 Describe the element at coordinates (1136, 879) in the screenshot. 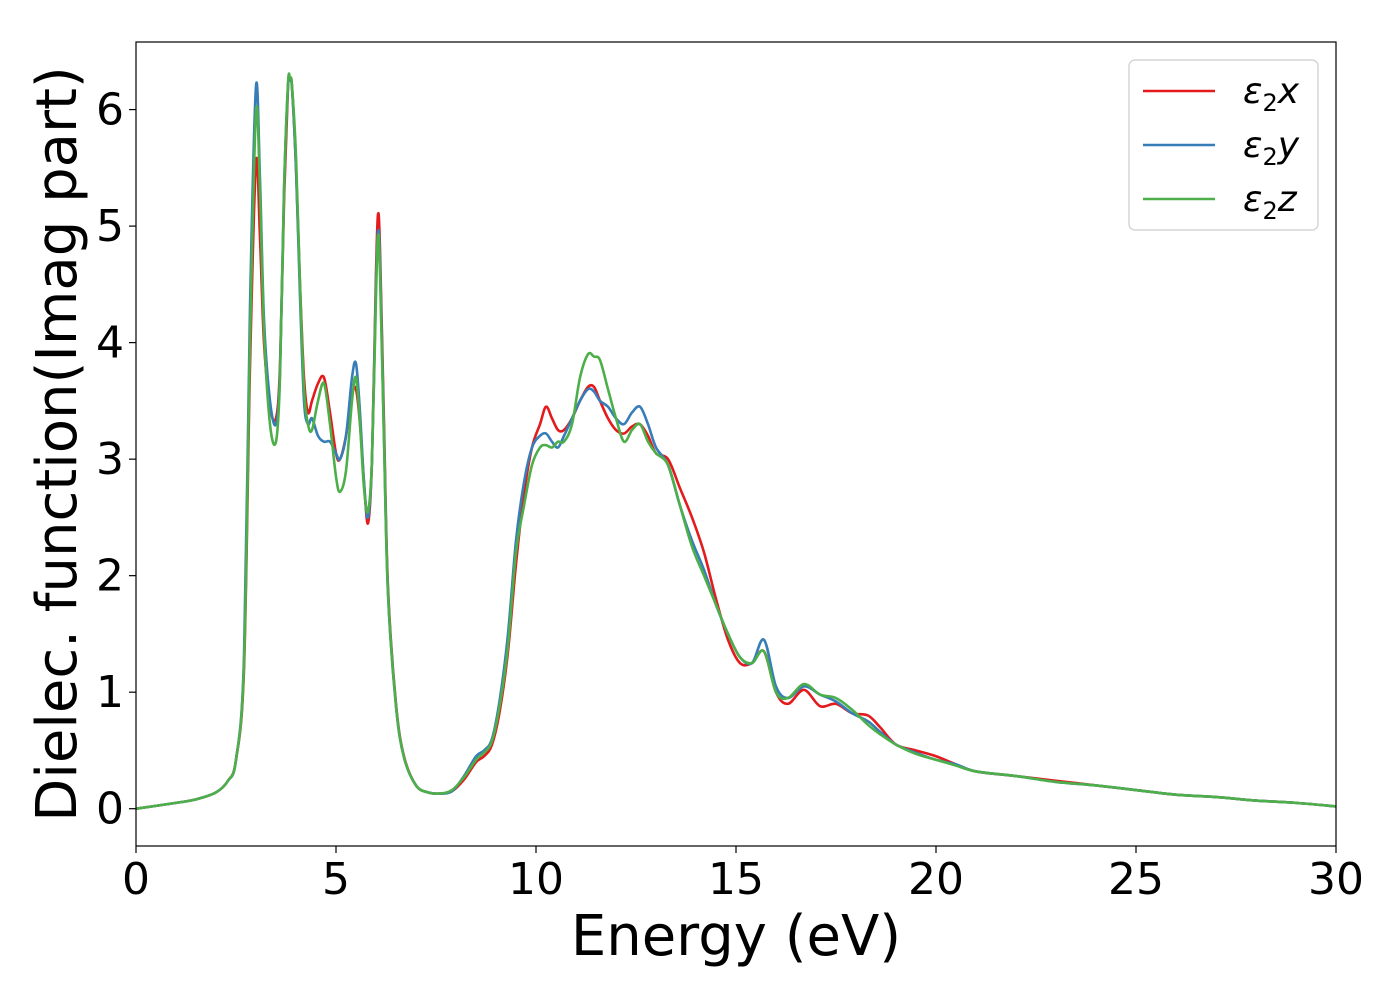

I see `x-tick-label: 25` at that location.